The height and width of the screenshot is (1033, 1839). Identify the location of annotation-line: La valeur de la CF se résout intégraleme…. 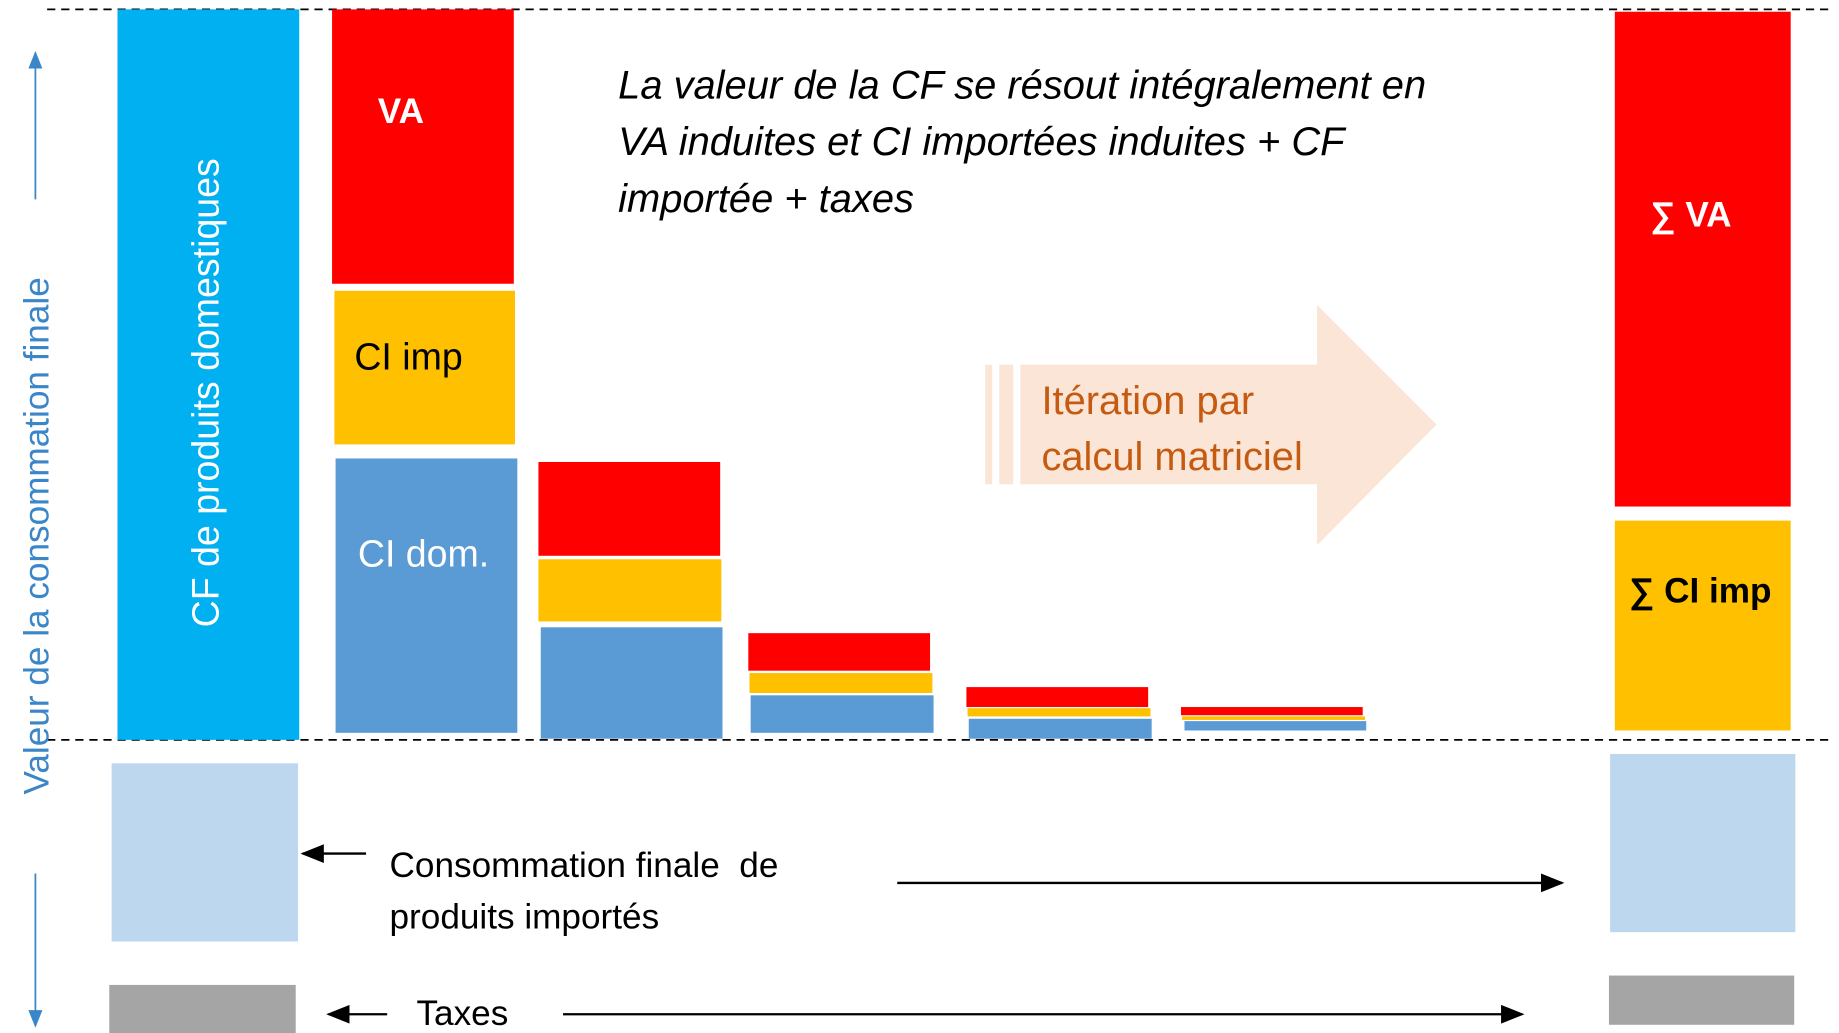
(1022, 85).